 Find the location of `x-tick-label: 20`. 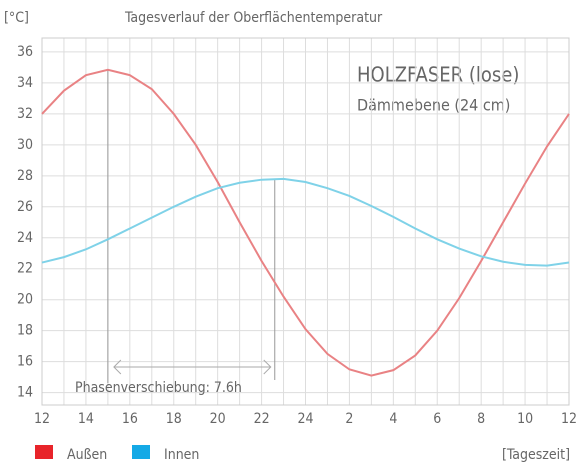

x-tick-label: 20 is located at coordinates (218, 419).